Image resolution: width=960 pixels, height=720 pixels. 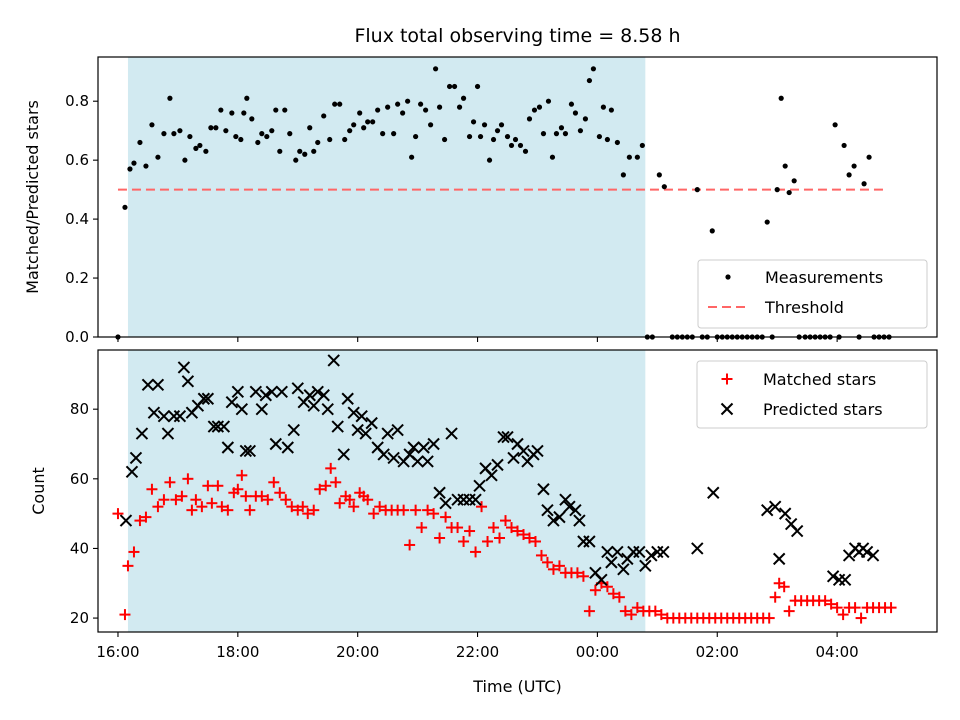 I want to click on y-tick-label: 0.6, so click(x=77, y=160).